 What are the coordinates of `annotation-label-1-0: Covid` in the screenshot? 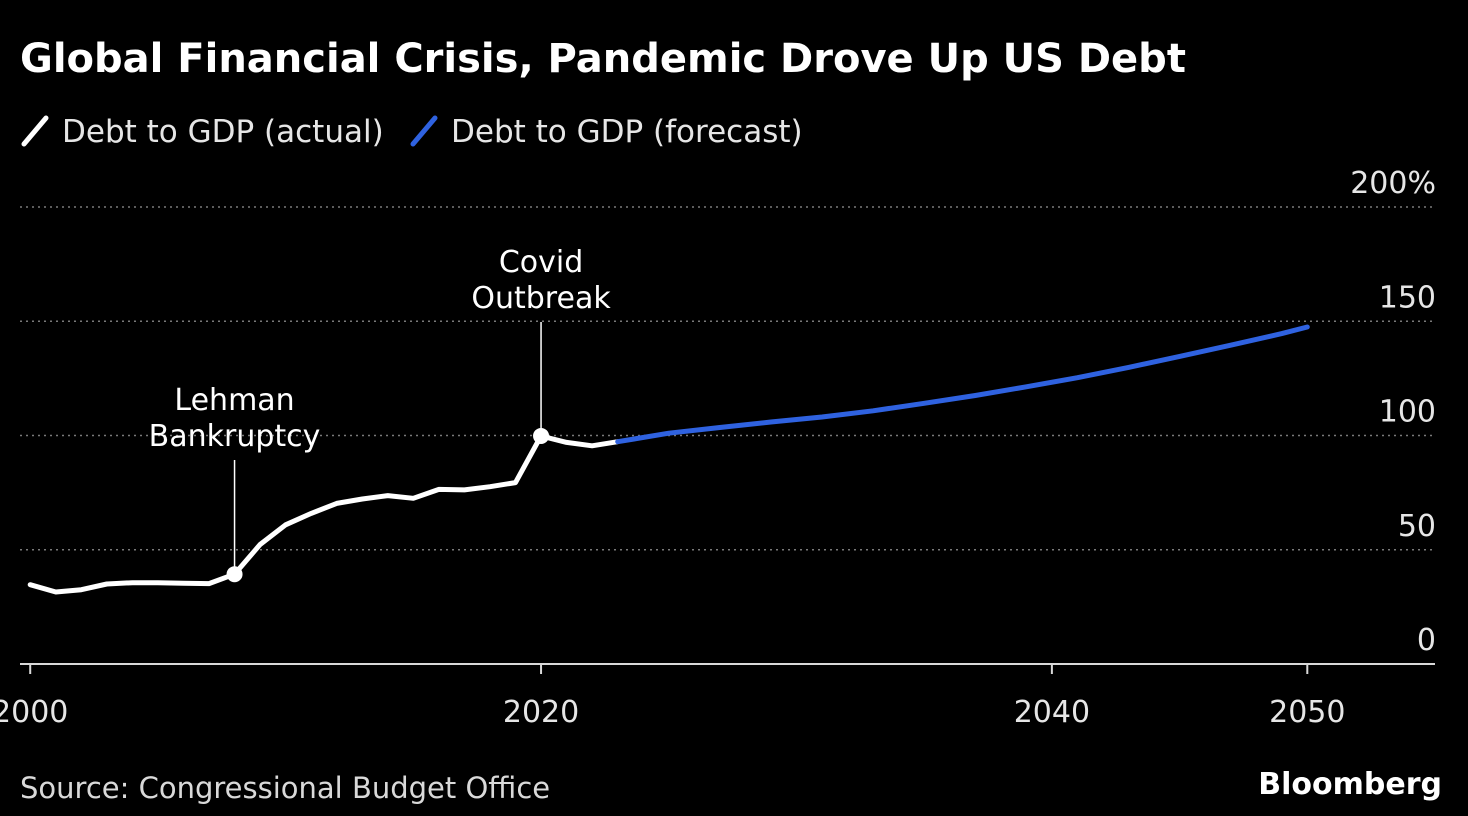 It's located at (541, 262).